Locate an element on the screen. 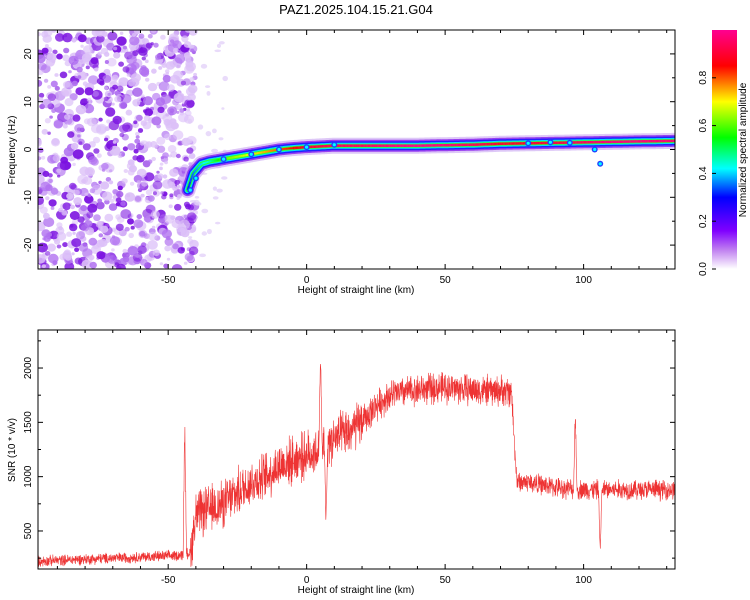  colorbar-tick-label: 0.2 is located at coordinates (703, 221).